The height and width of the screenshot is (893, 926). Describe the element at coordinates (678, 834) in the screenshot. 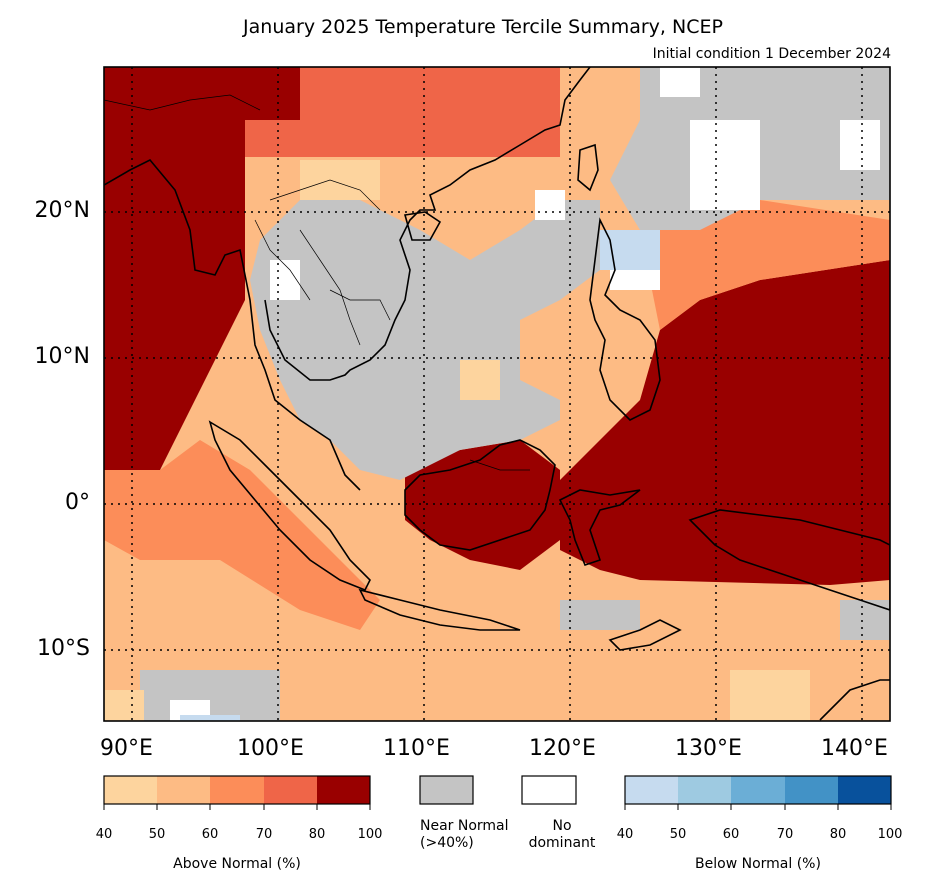

I see `cb-below-tick: 50` at that location.